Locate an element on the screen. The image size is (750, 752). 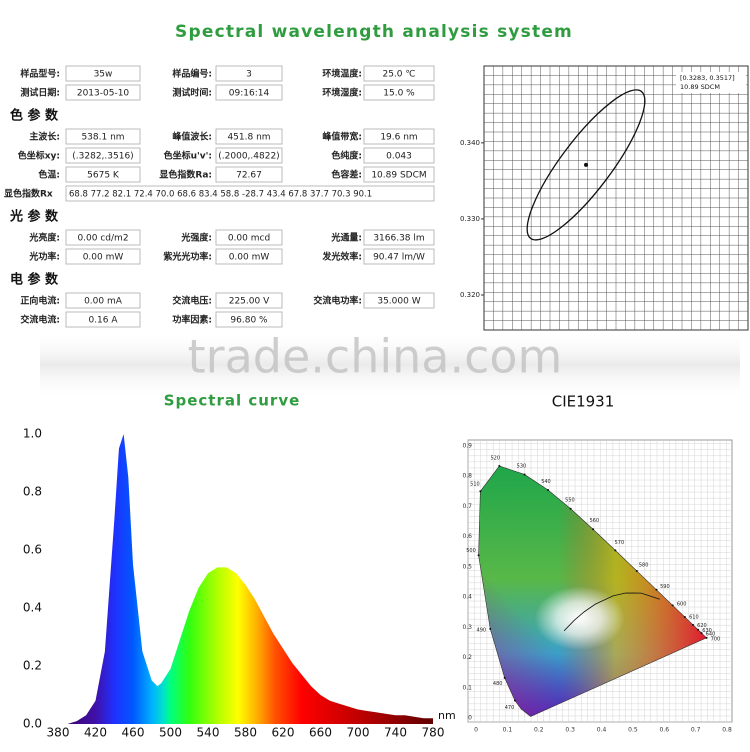
page-title: Spectral wavelength analysis system is located at coordinates (374, 32).